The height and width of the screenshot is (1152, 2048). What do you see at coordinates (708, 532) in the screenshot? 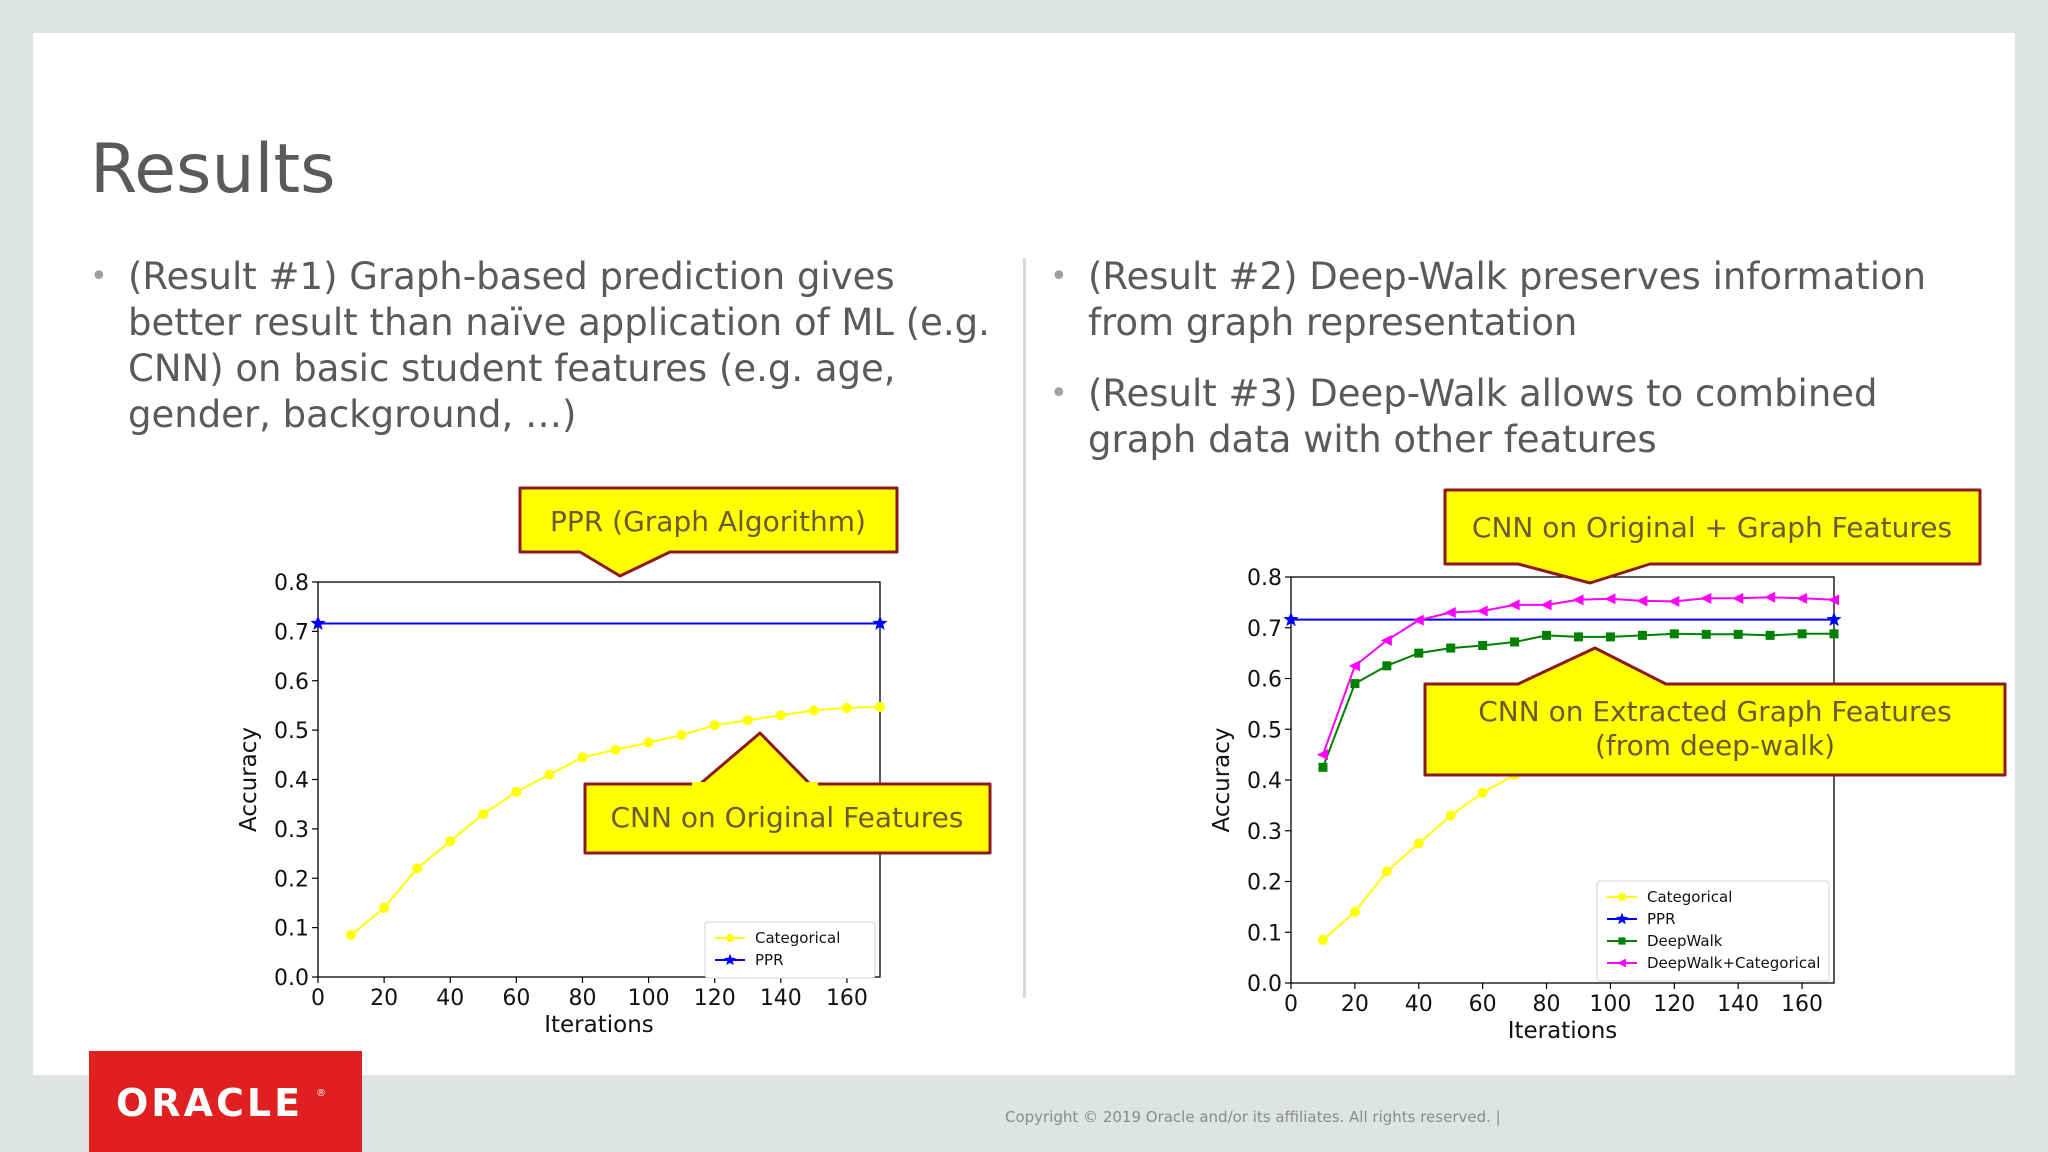
I see `ppr-callout-shape` at bounding box center [708, 532].